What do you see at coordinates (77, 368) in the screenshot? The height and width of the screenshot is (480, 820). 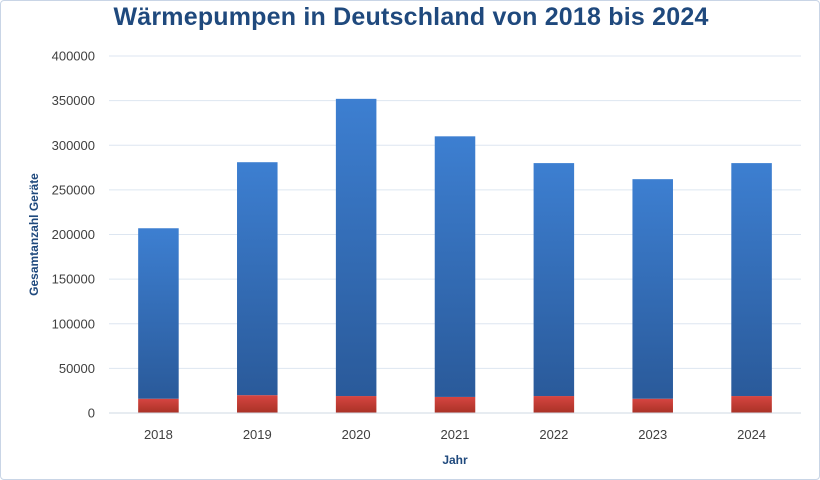 I see `y-tick-label: 50000` at bounding box center [77, 368].